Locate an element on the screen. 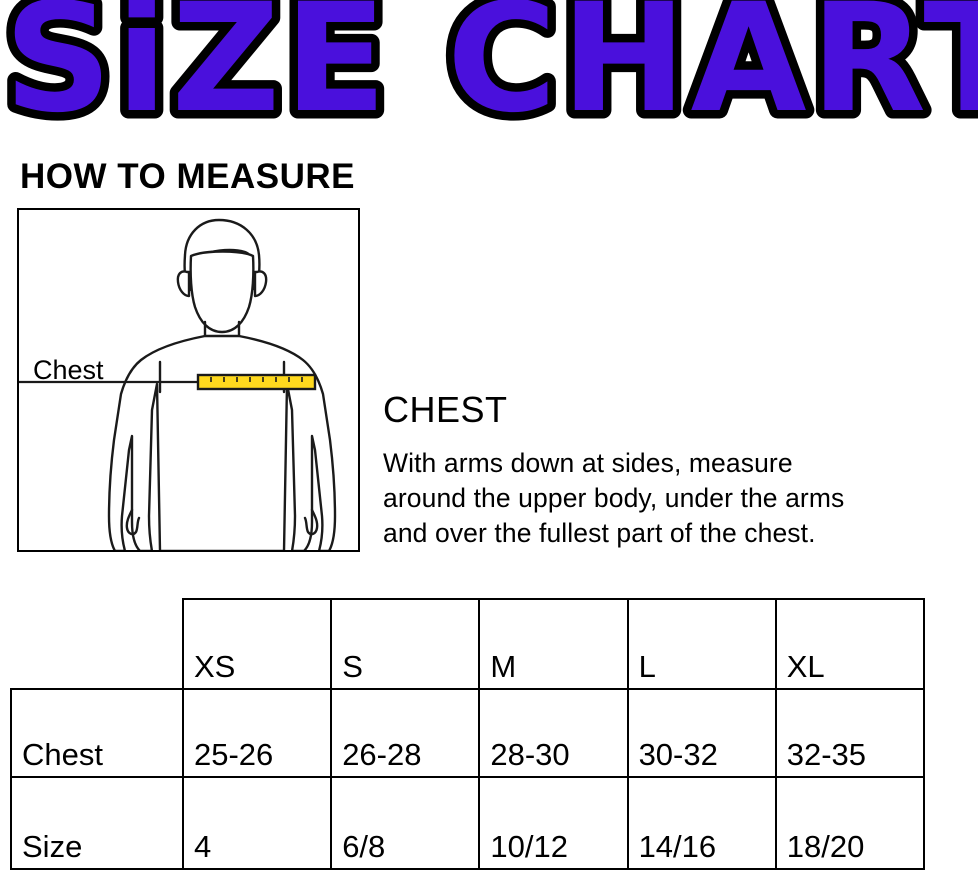  chest-xl: 32-35 is located at coordinates (850, 733).